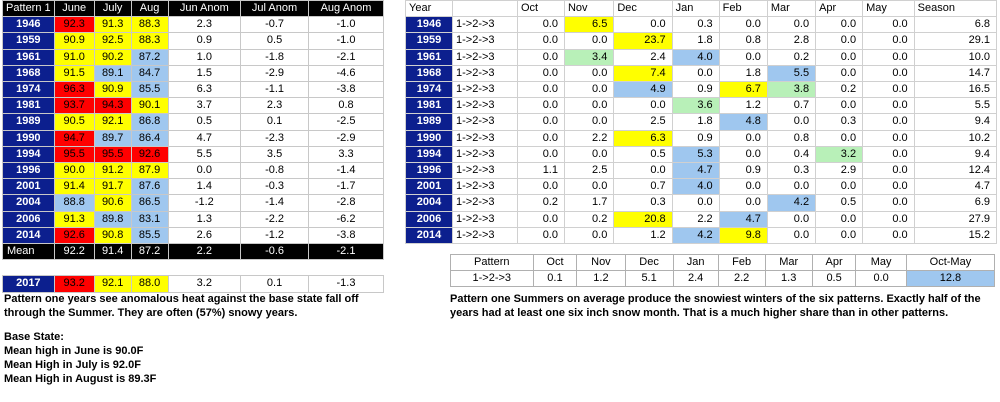 This screenshot has width=1000, height=402. Describe the element at coordinates (955, 41) in the screenshot. I see `season-snow-cell: 29.1` at that location.